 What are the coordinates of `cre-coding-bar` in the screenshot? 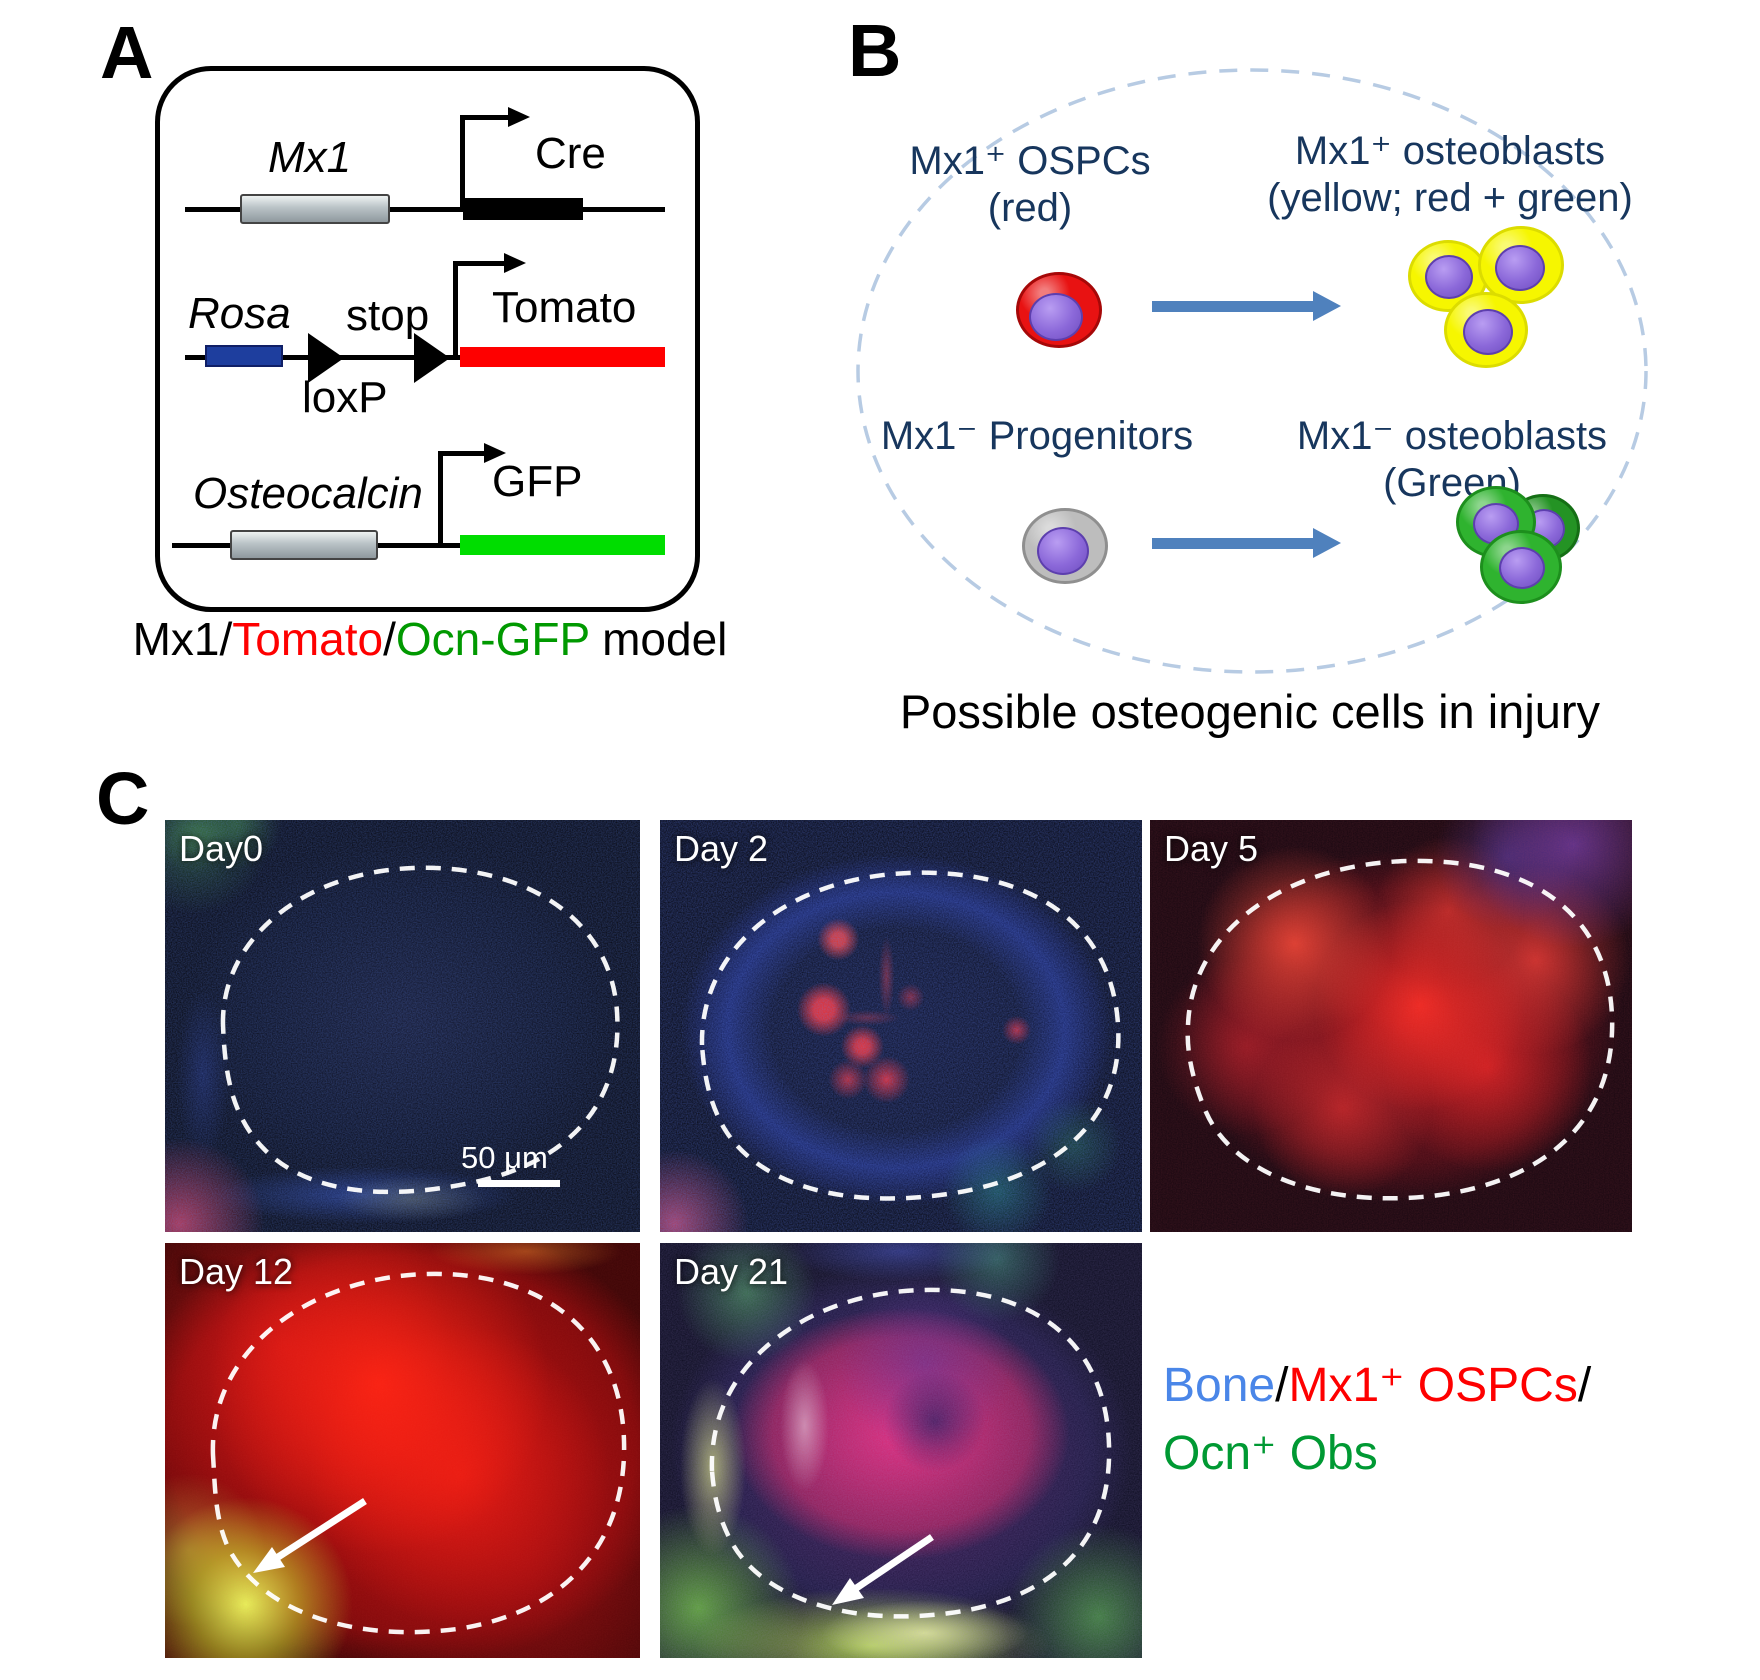 It's located at (523, 209).